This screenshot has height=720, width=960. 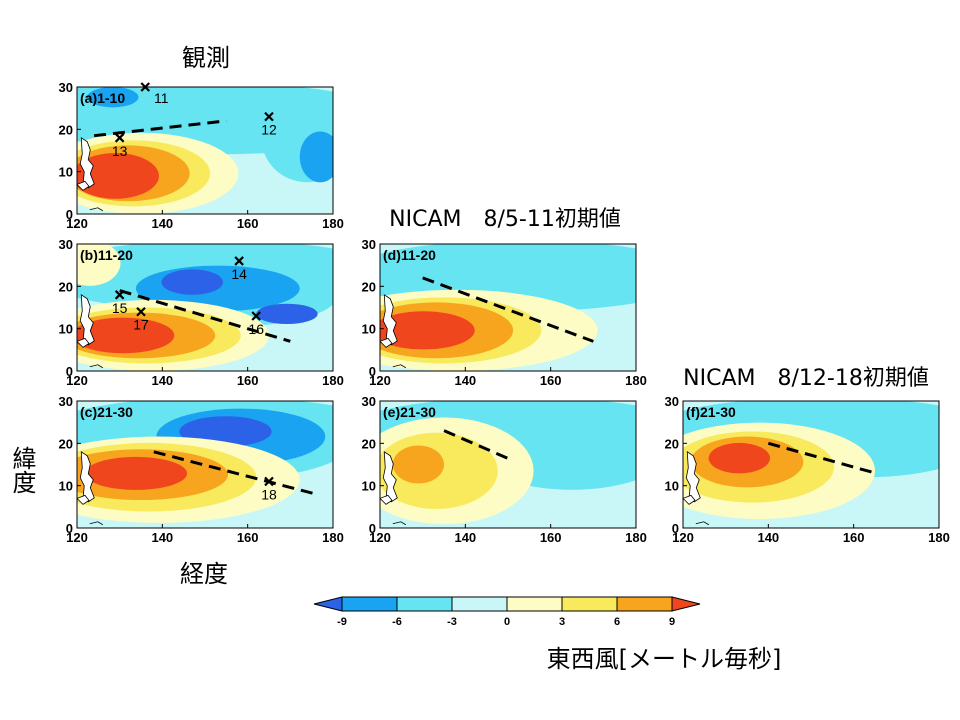 What do you see at coordinates (161, 98) in the screenshot?
I see `typhoon-number: 11` at bounding box center [161, 98].